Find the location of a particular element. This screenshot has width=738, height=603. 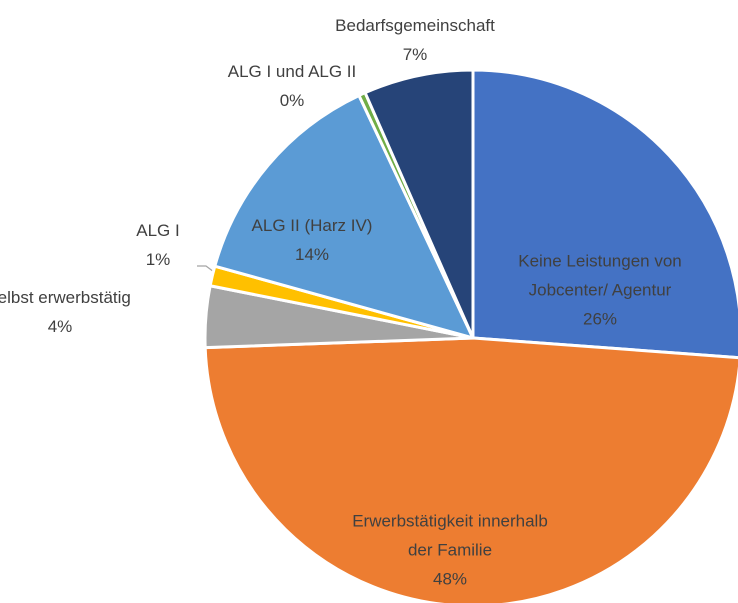

slice-label: ALG II (Harz IV) 14% is located at coordinates (312, 240).